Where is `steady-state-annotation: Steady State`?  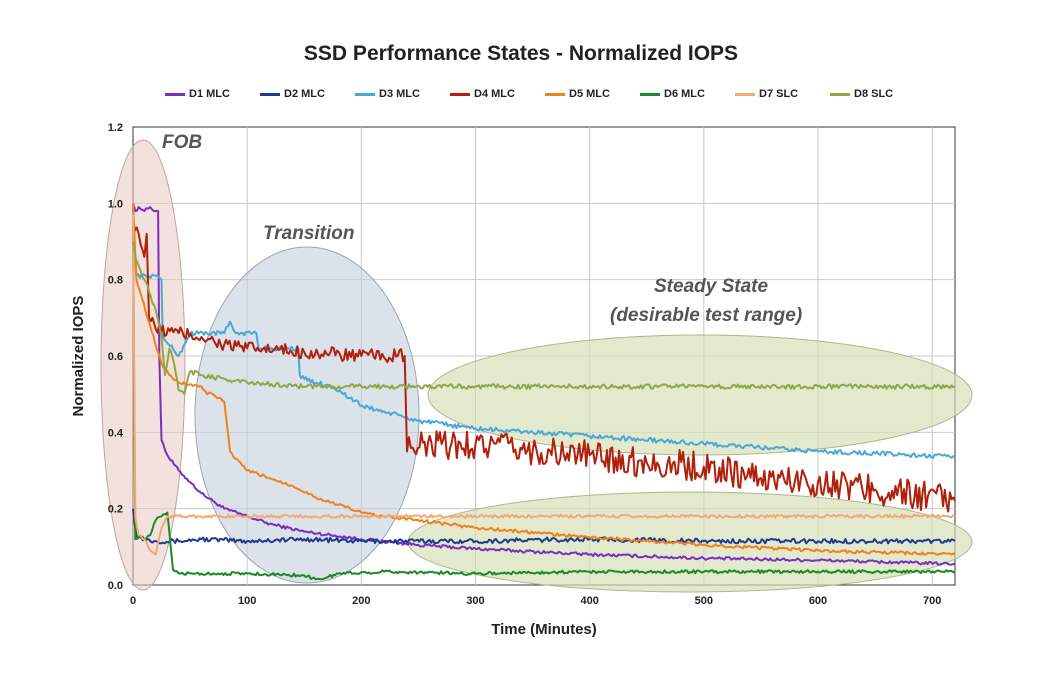 steady-state-annotation: Steady State is located at coordinates (711, 286).